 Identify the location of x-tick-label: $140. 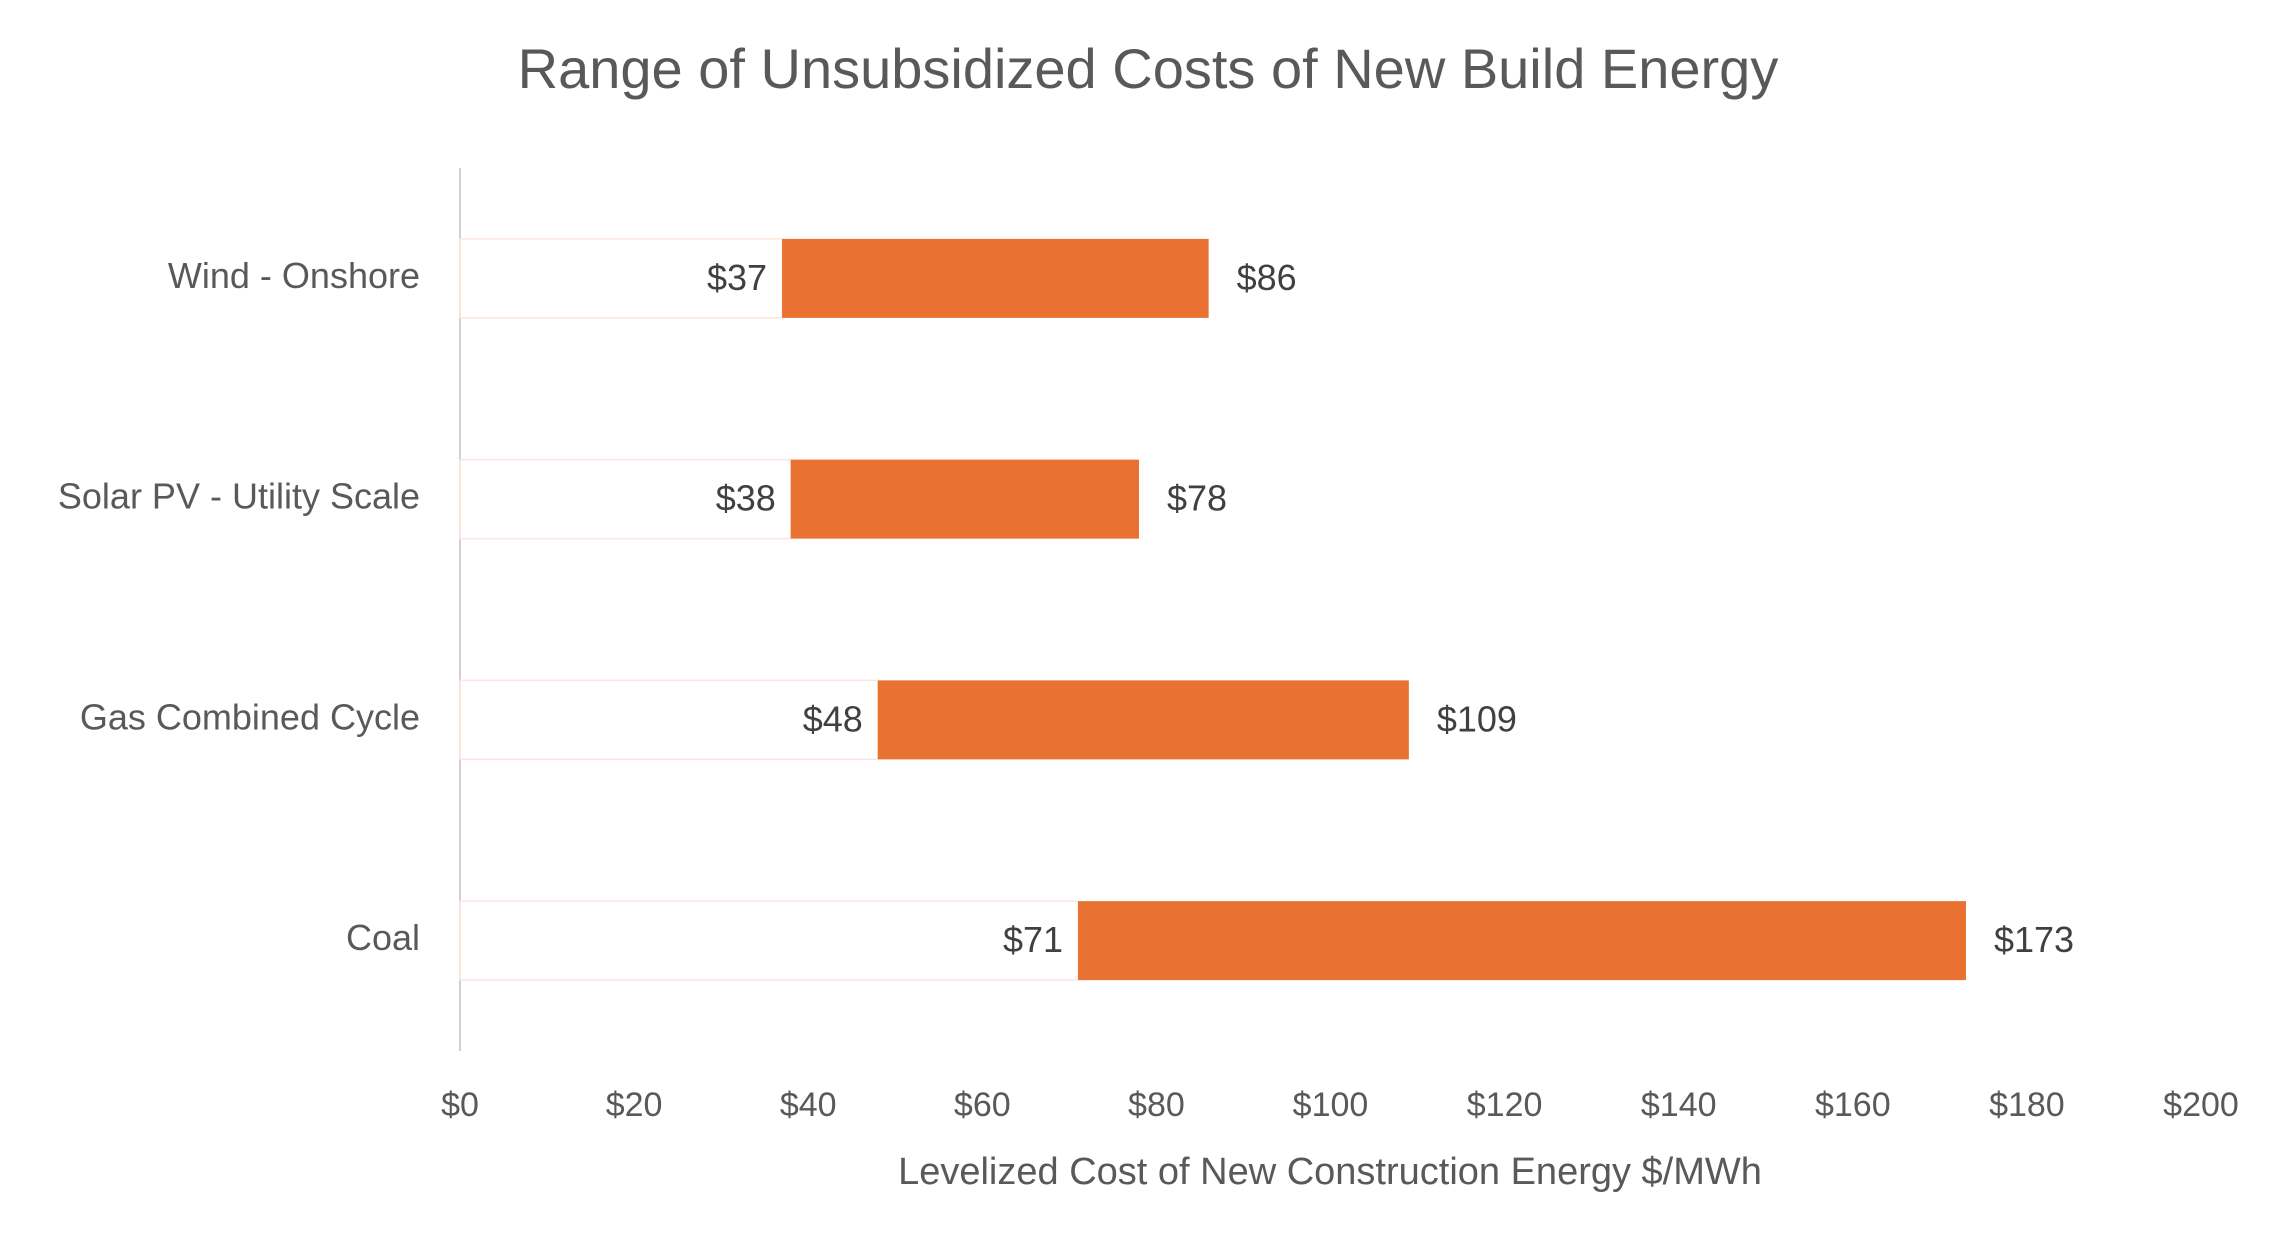
(1679, 1105).